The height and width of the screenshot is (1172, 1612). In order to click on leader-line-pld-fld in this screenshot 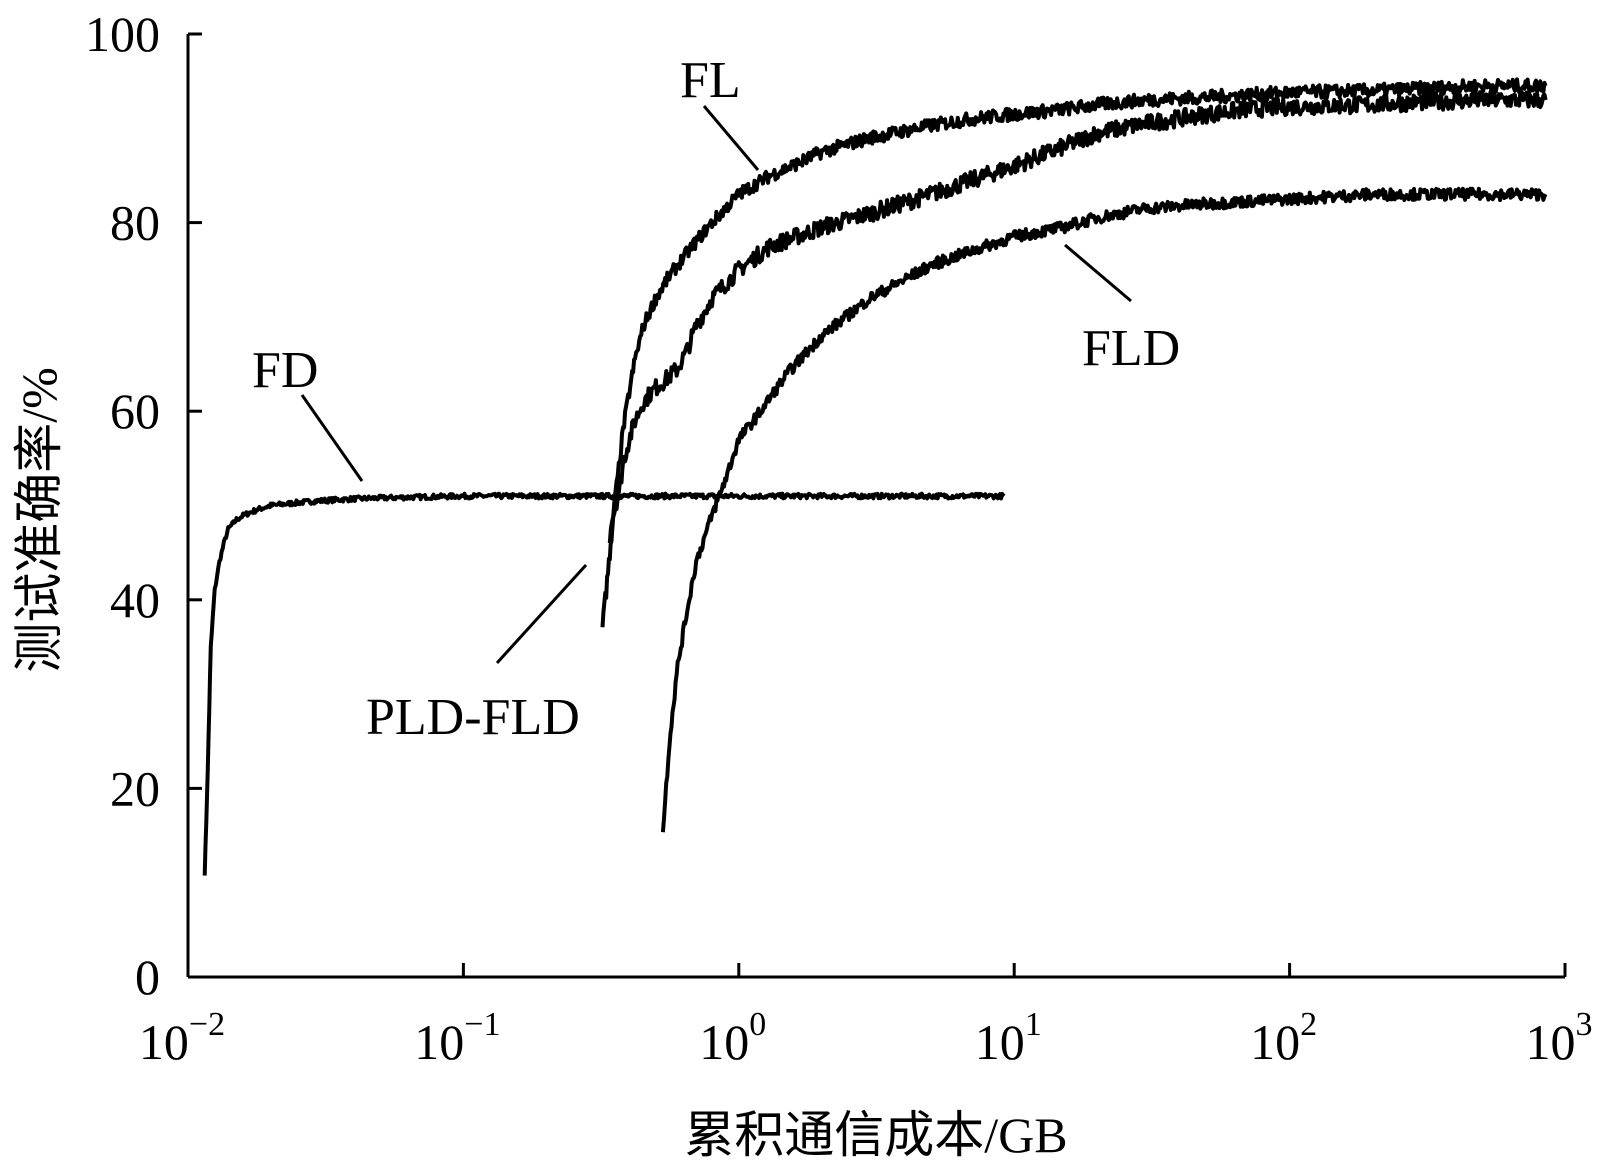, I will do `click(541, 614)`.